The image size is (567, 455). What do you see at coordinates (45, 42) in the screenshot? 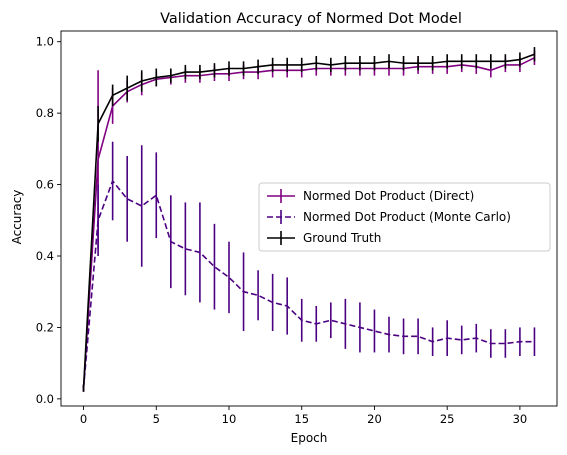
I see `y-tick-label: 1.0` at bounding box center [45, 42].